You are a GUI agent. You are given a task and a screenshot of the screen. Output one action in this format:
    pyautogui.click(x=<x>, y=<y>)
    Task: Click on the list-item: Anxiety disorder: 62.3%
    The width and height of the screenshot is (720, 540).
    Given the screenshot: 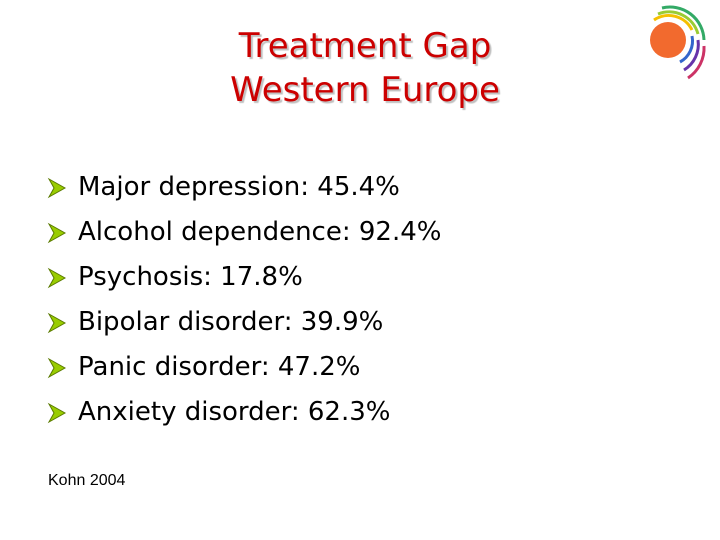 What is the action you would take?
    pyautogui.click(x=243, y=412)
    